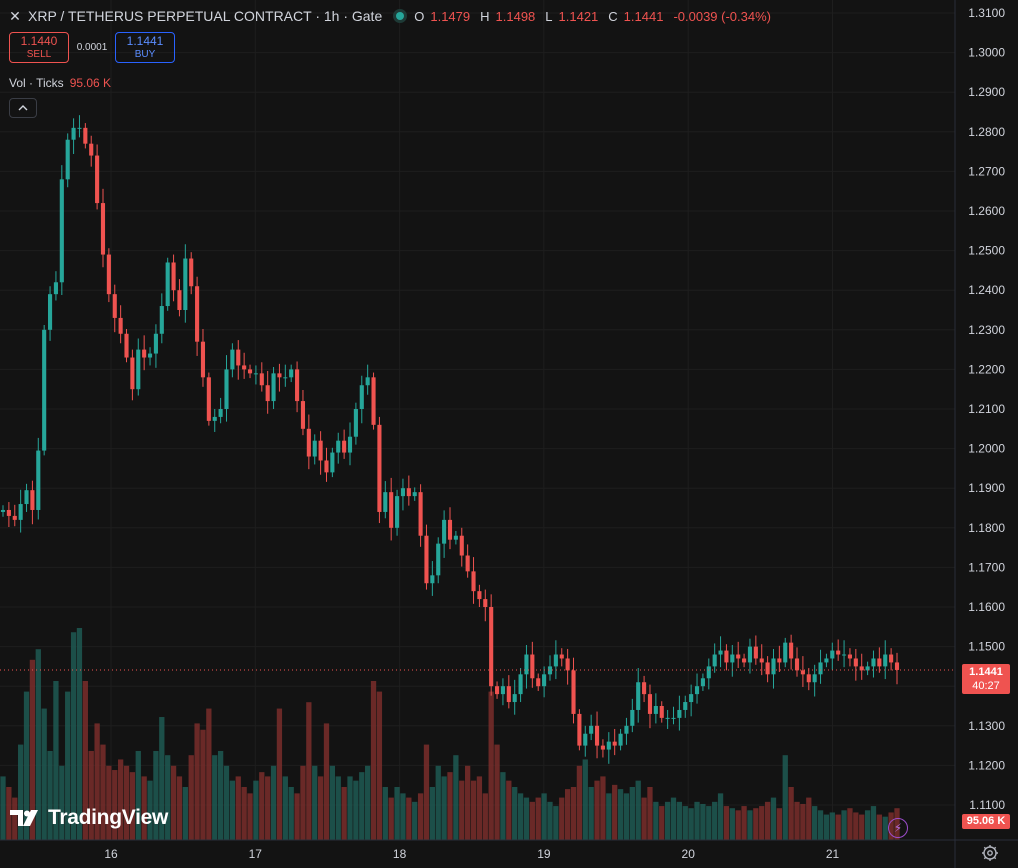  What do you see at coordinates (986, 92) in the screenshot?
I see `price-tick-label: 1.2900` at bounding box center [986, 92].